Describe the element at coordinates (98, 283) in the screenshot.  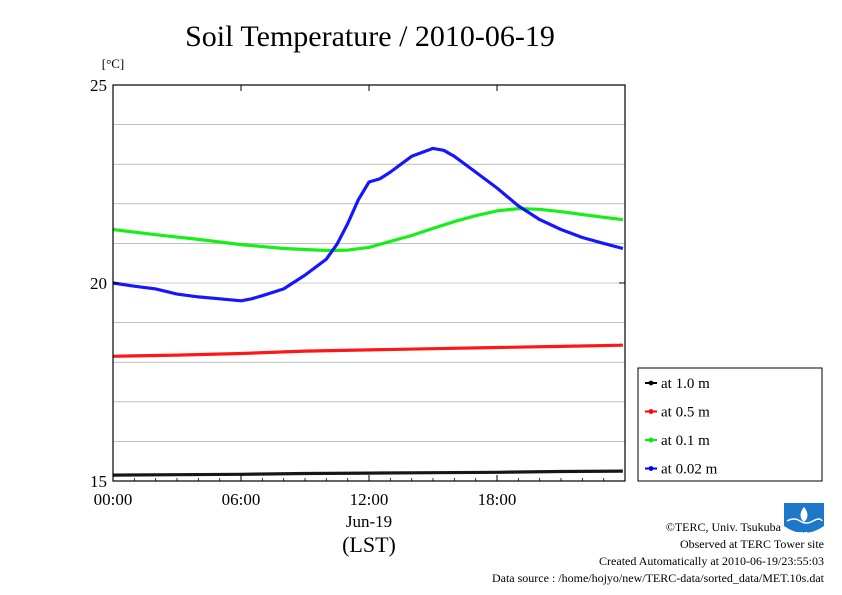
I see `y-tick-label: 20` at that location.